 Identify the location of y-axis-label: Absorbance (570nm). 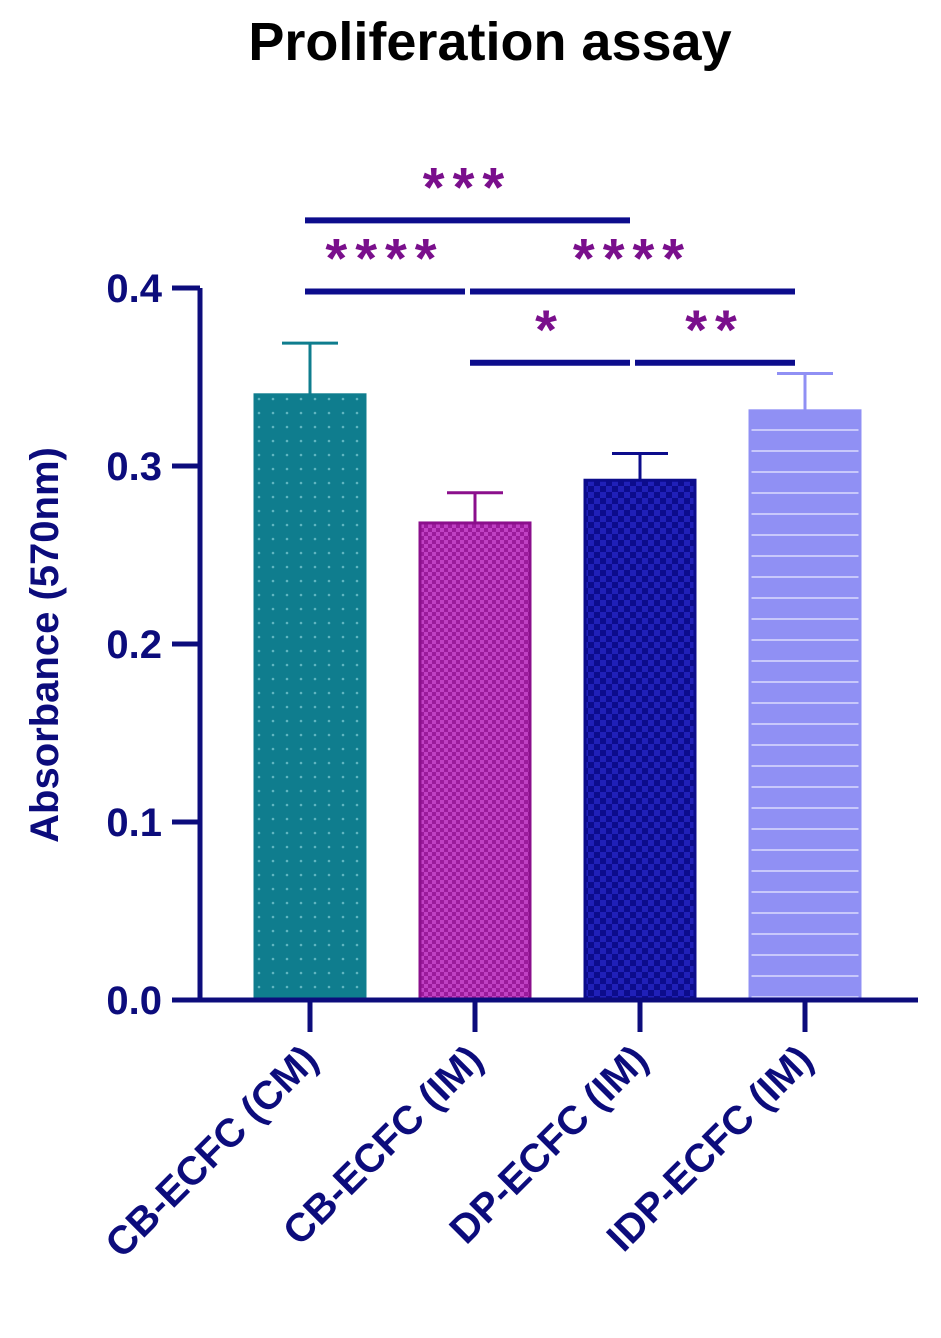
(45, 645).